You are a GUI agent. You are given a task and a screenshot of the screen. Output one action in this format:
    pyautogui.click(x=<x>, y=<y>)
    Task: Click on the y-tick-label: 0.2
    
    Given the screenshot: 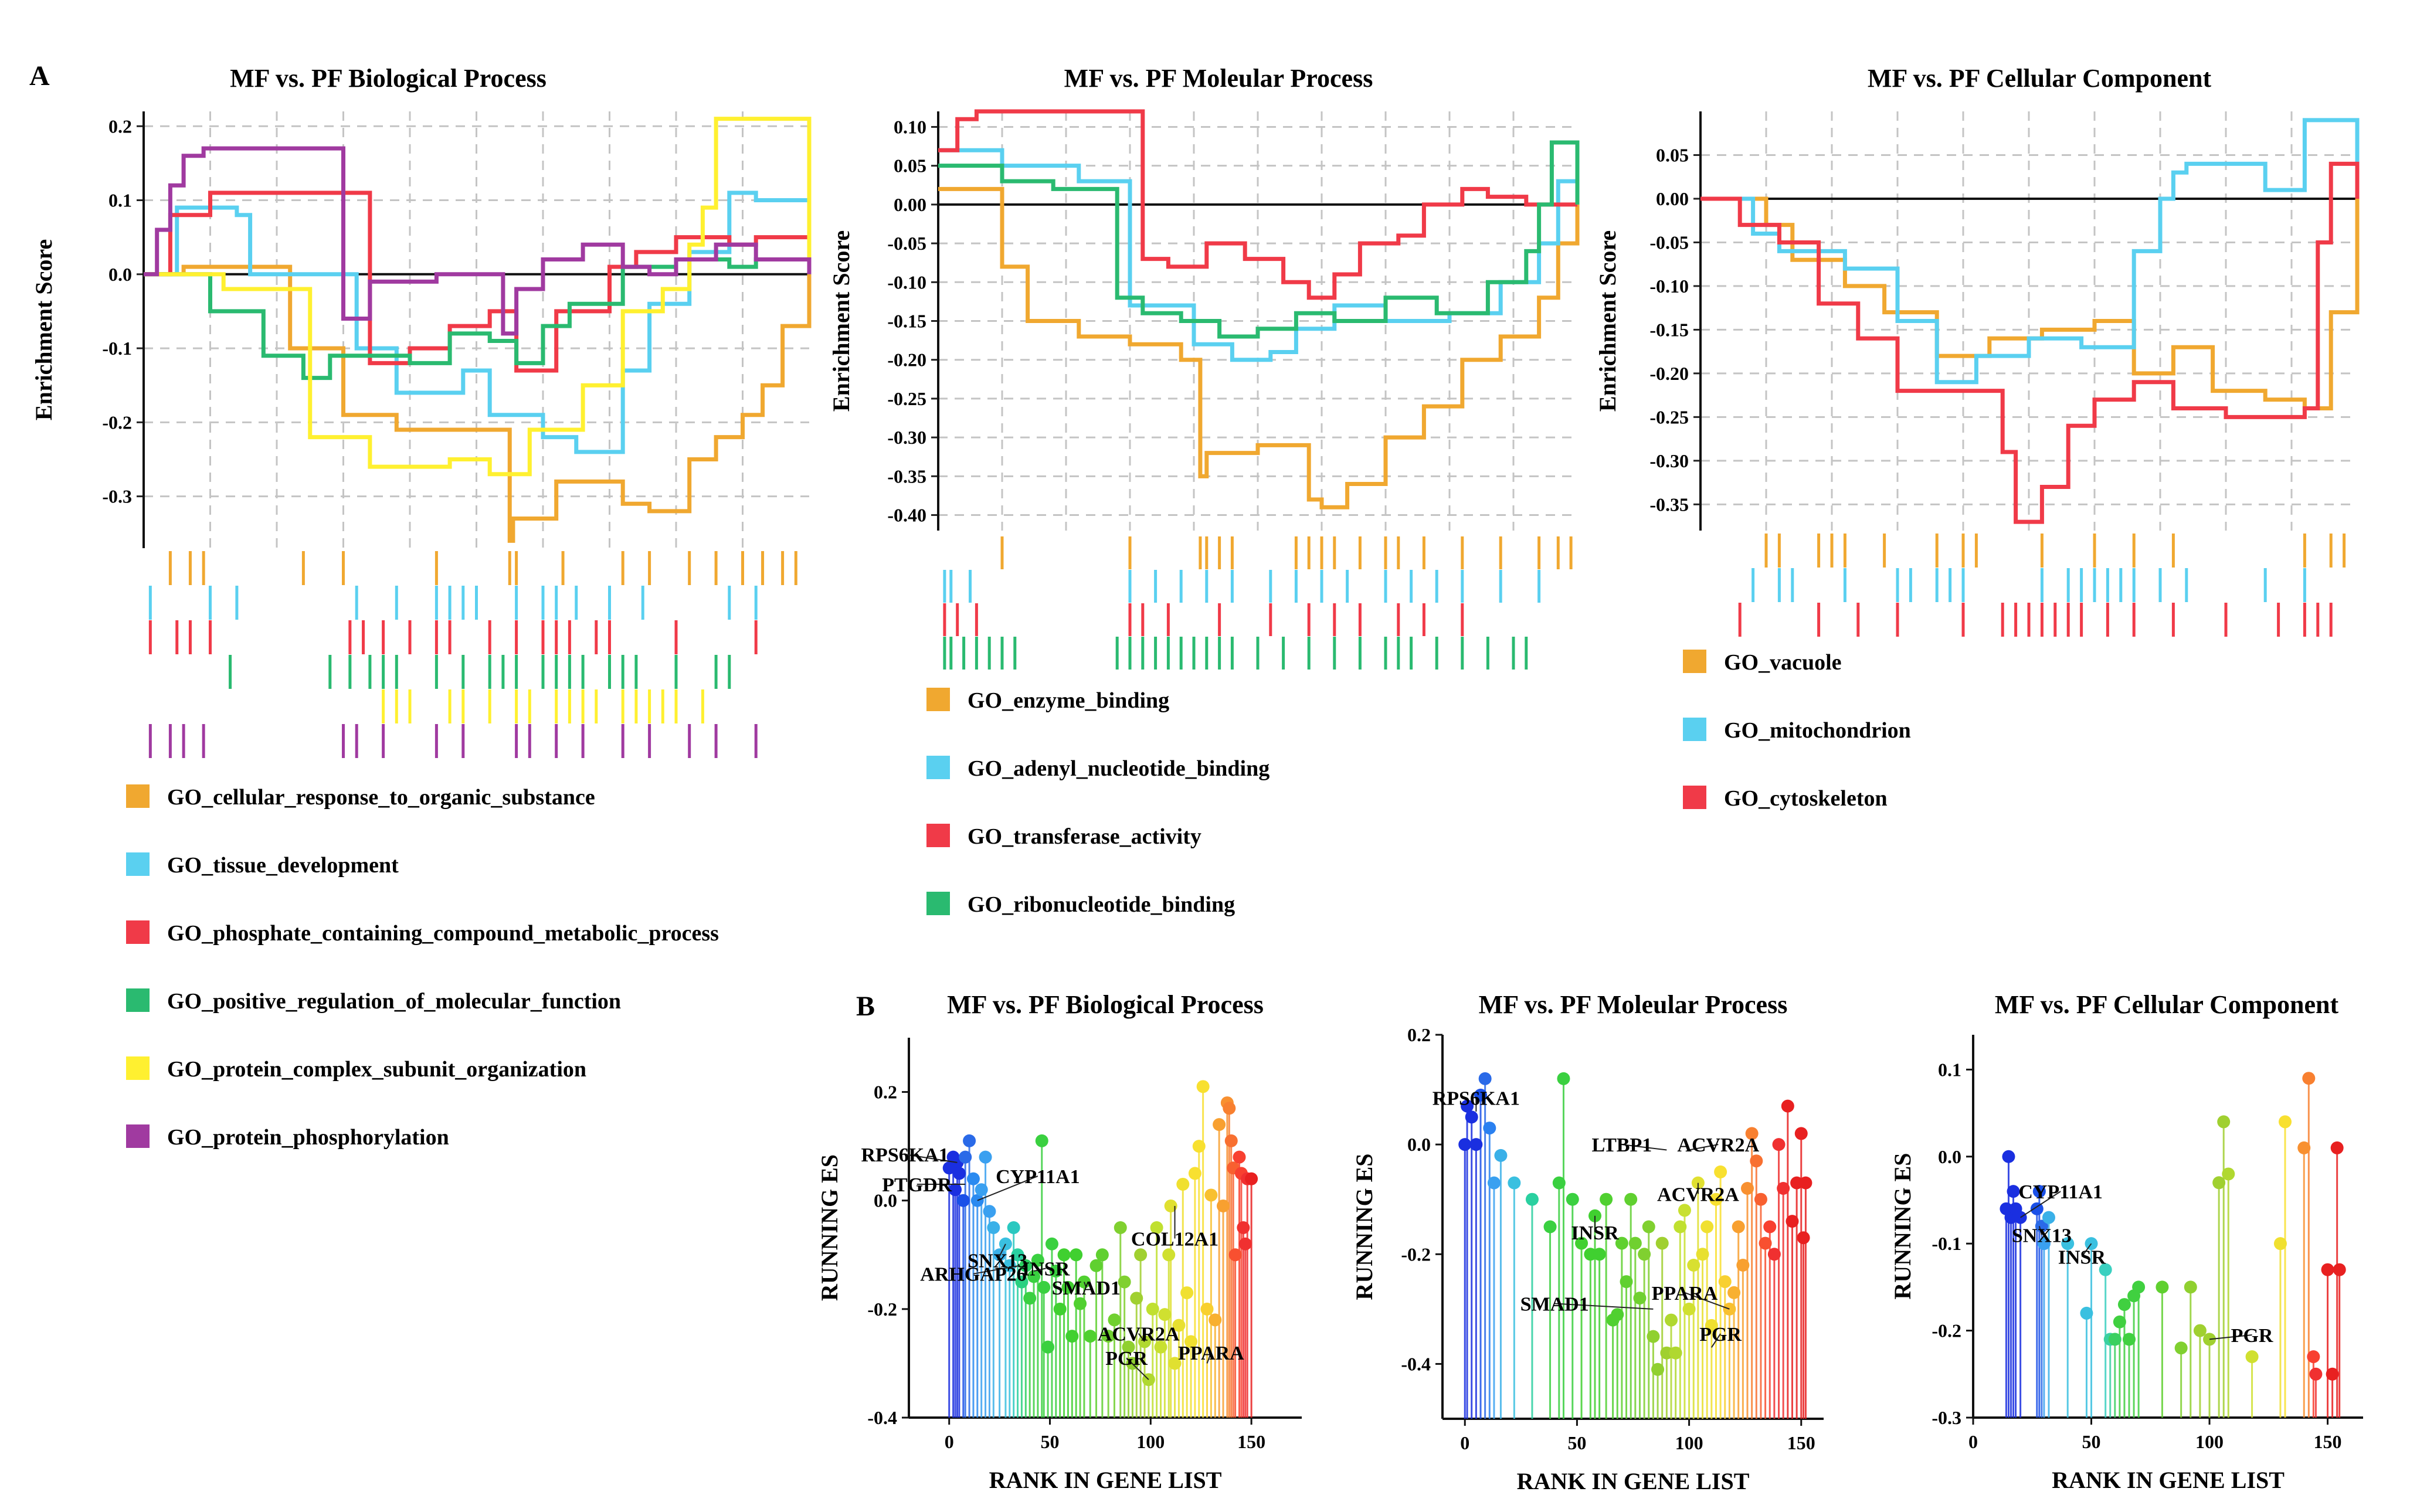 What is the action you would take?
    pyautogui.click(x=120, y=126)
    